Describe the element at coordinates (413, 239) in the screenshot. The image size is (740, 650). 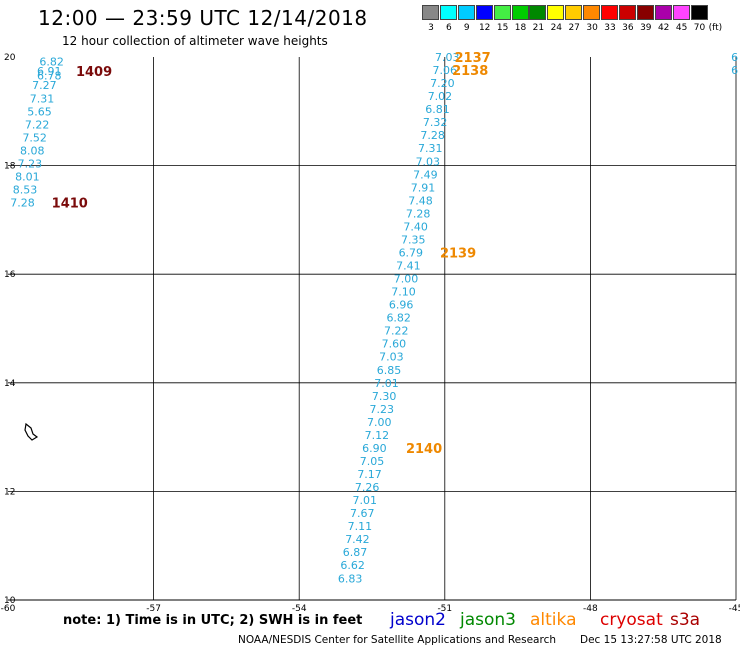
I see `wave-height-value: 7.35` at that location.